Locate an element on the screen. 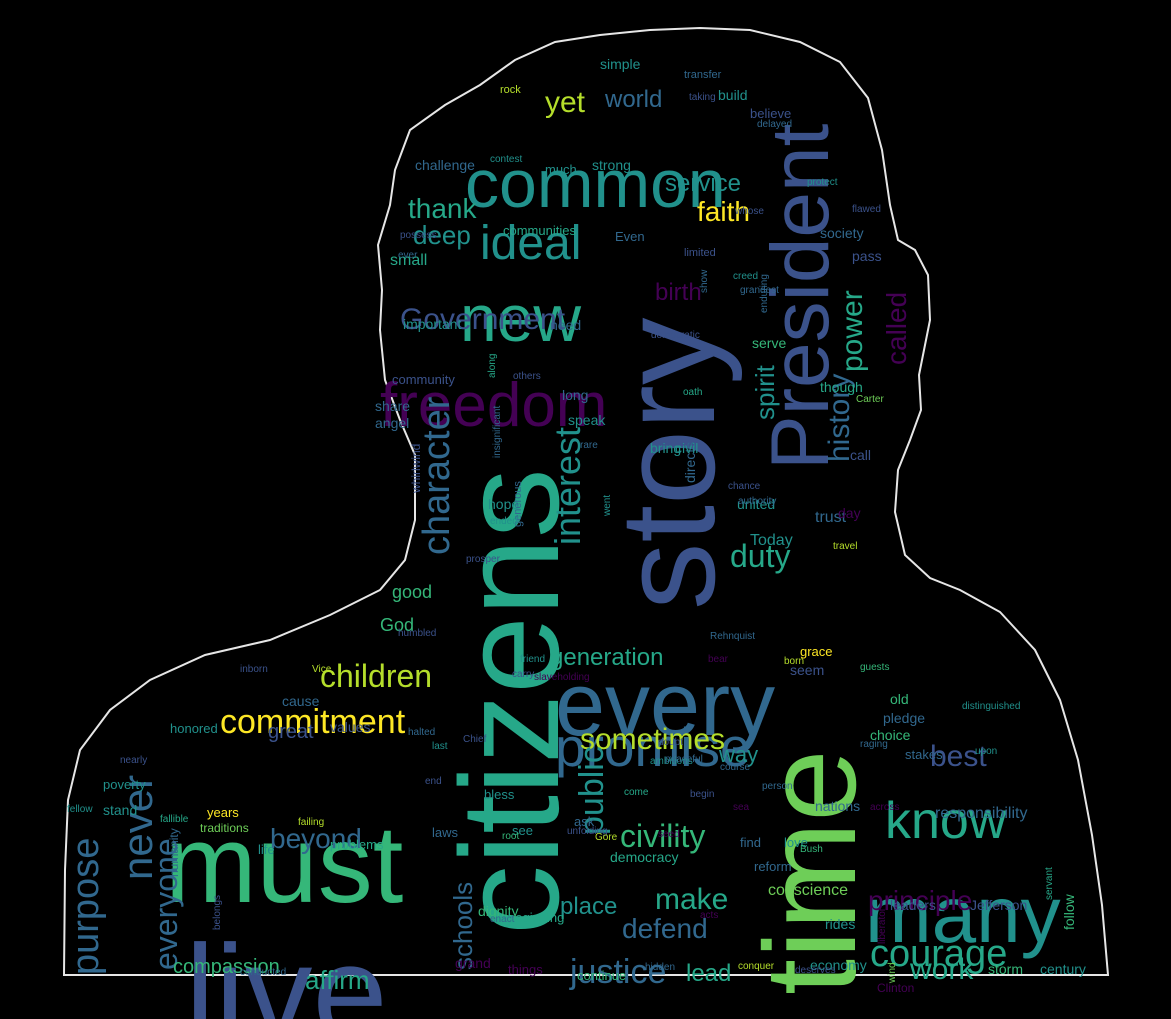 The height and width of the screenshot is (1019, 1171). cloud-word: transfer is located at coordinates (703, 75).